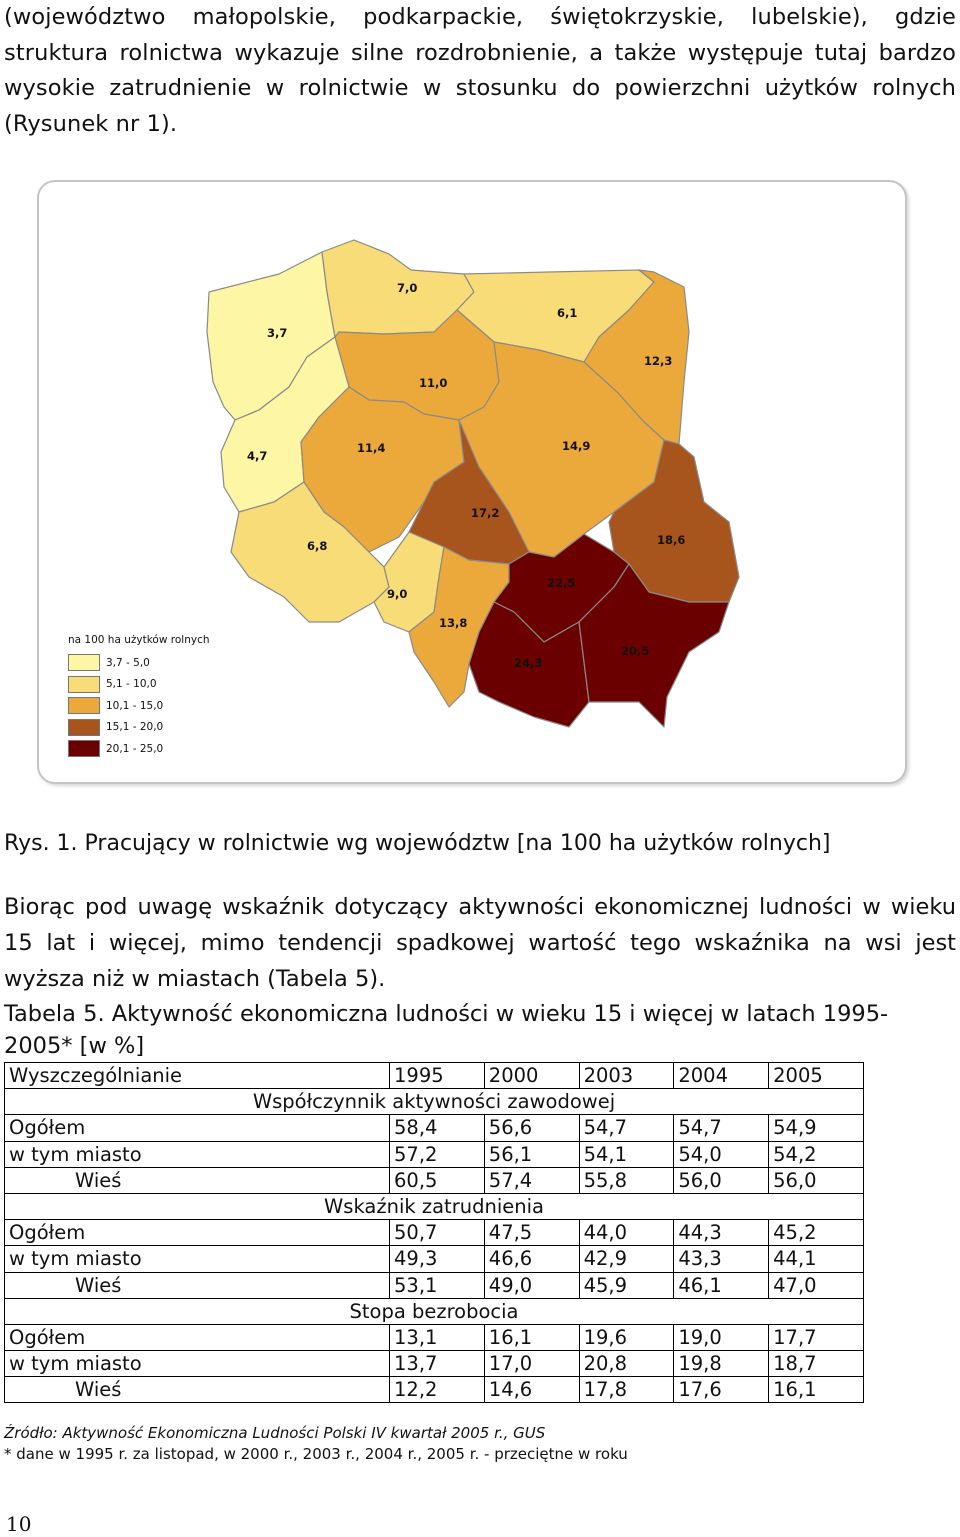  Describe the element at coordinates (531, 1180) in the screenshot. I see `value-cell: 57,4` at that location.